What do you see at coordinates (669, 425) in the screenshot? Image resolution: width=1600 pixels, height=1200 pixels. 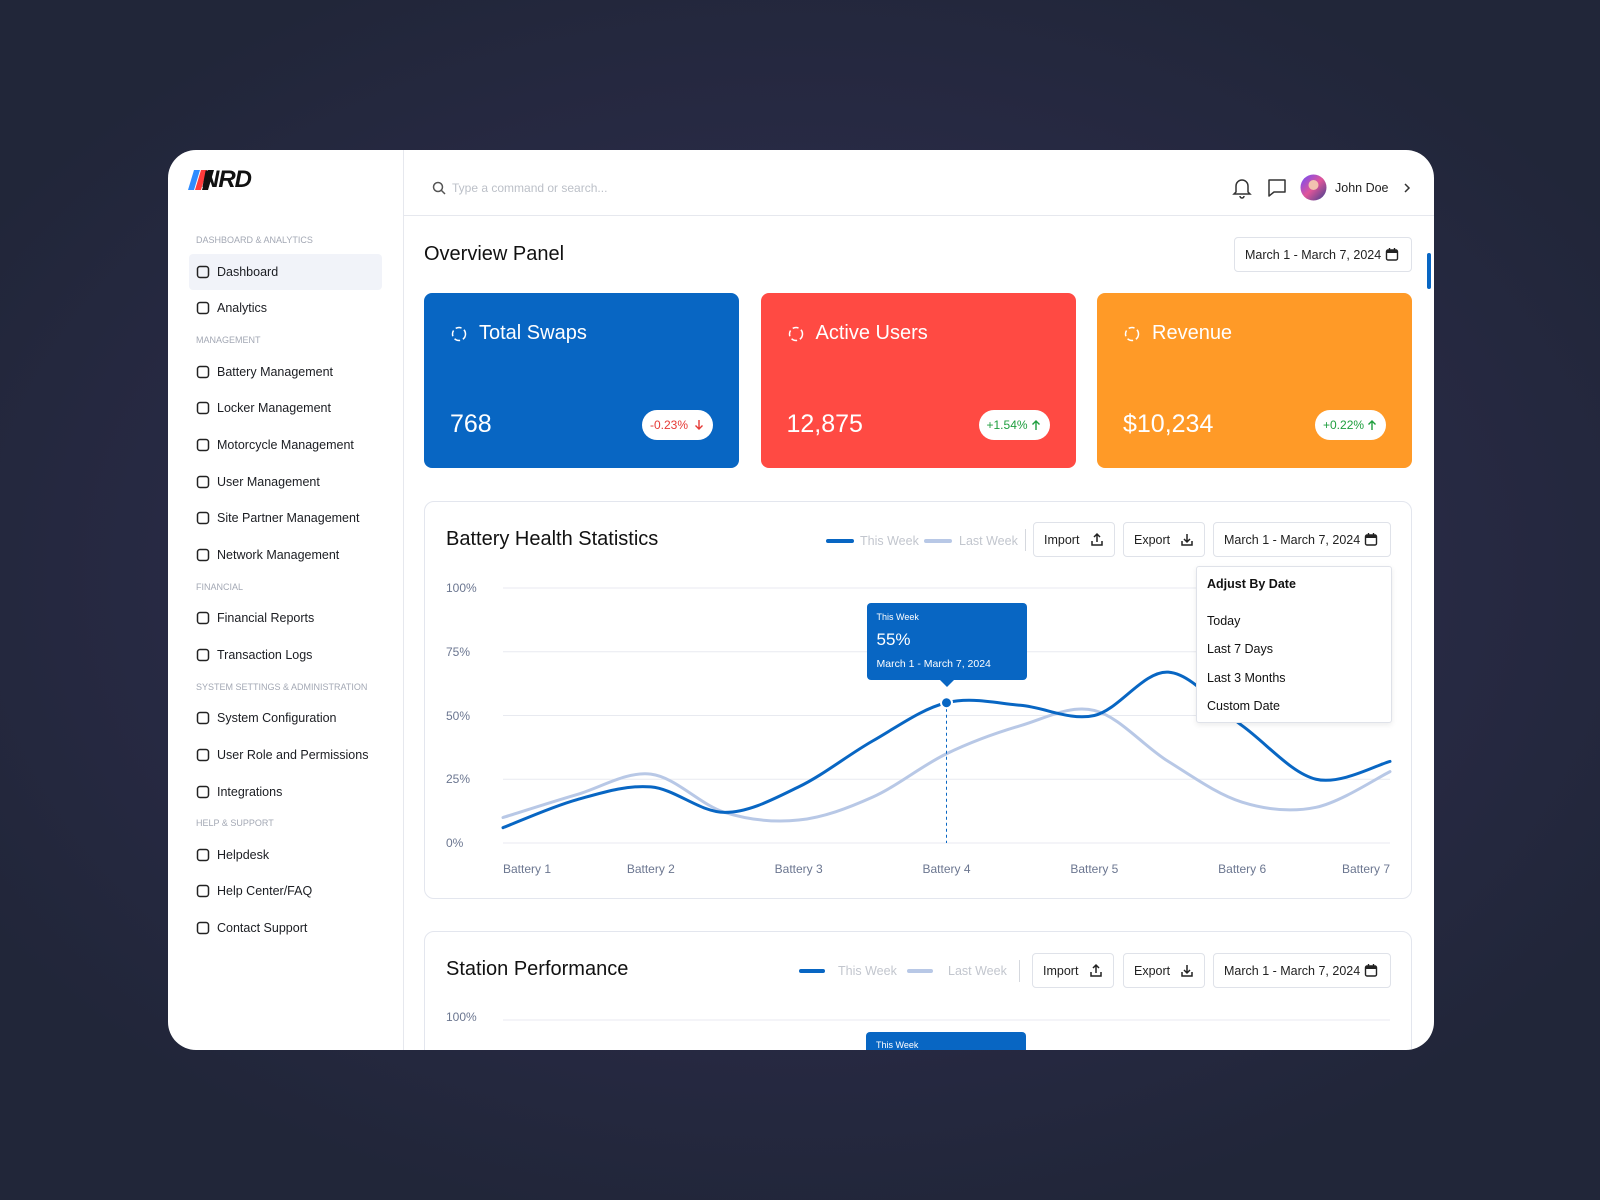 I see `stat-card-change-label: -0.23%` at bounding box center [669, 425].